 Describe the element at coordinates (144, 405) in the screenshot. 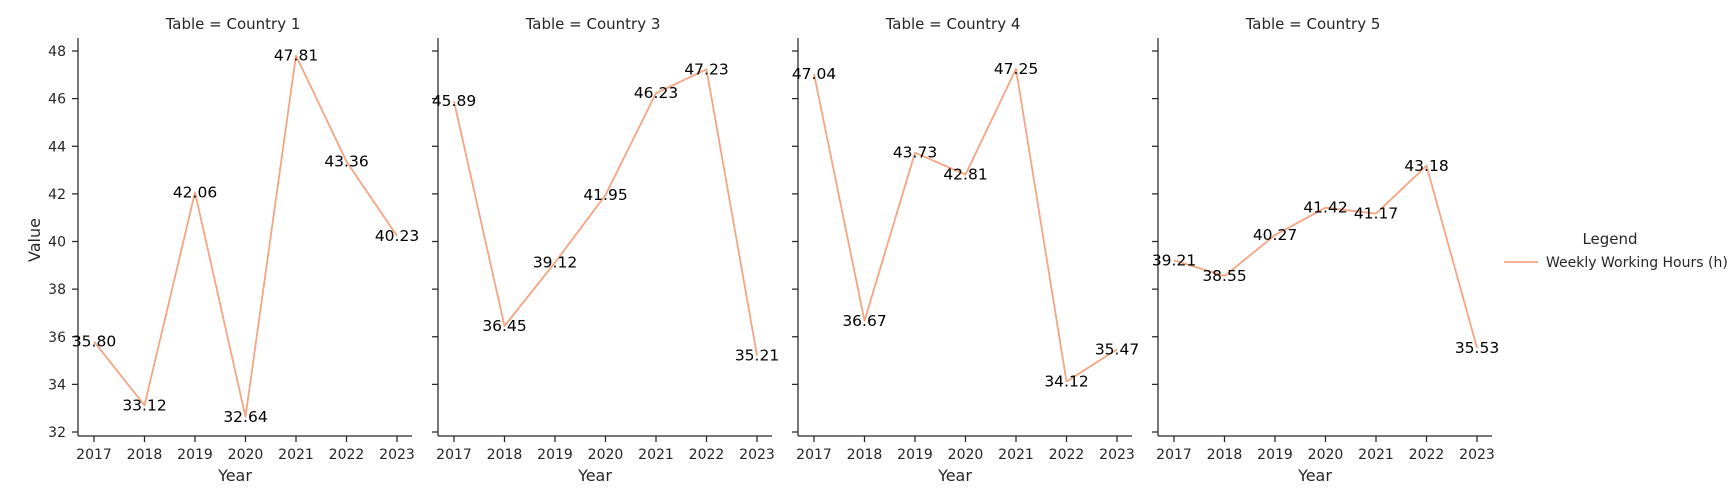

I see `data-label: 33.12` at that location.